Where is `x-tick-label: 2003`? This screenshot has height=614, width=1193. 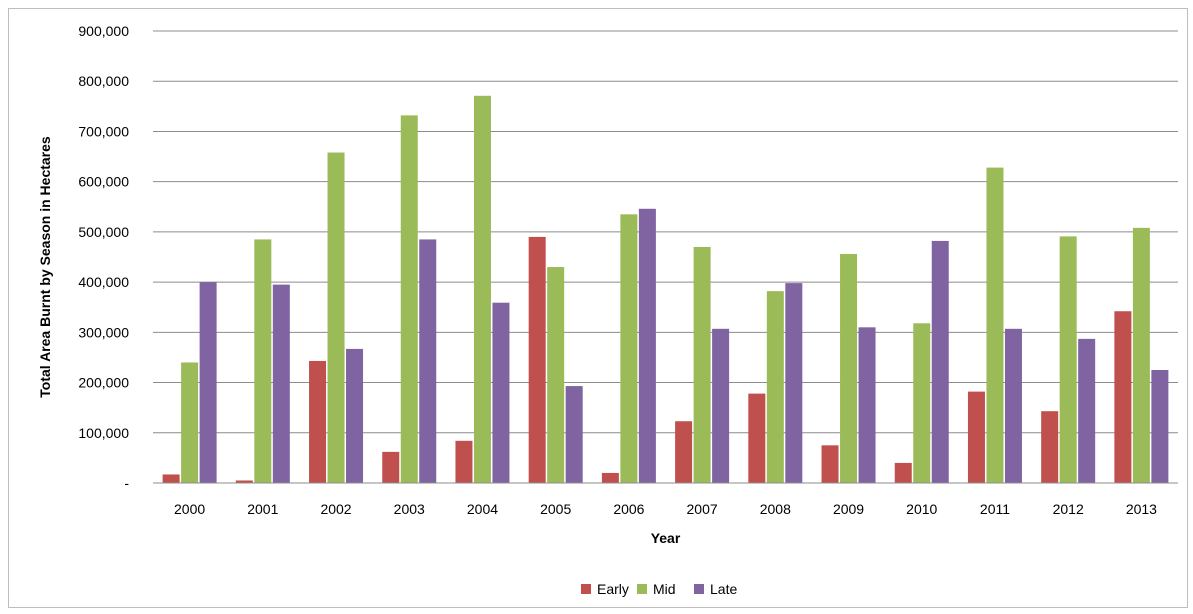
x-tick-label: 2003 is located at coordinates (409, 509).